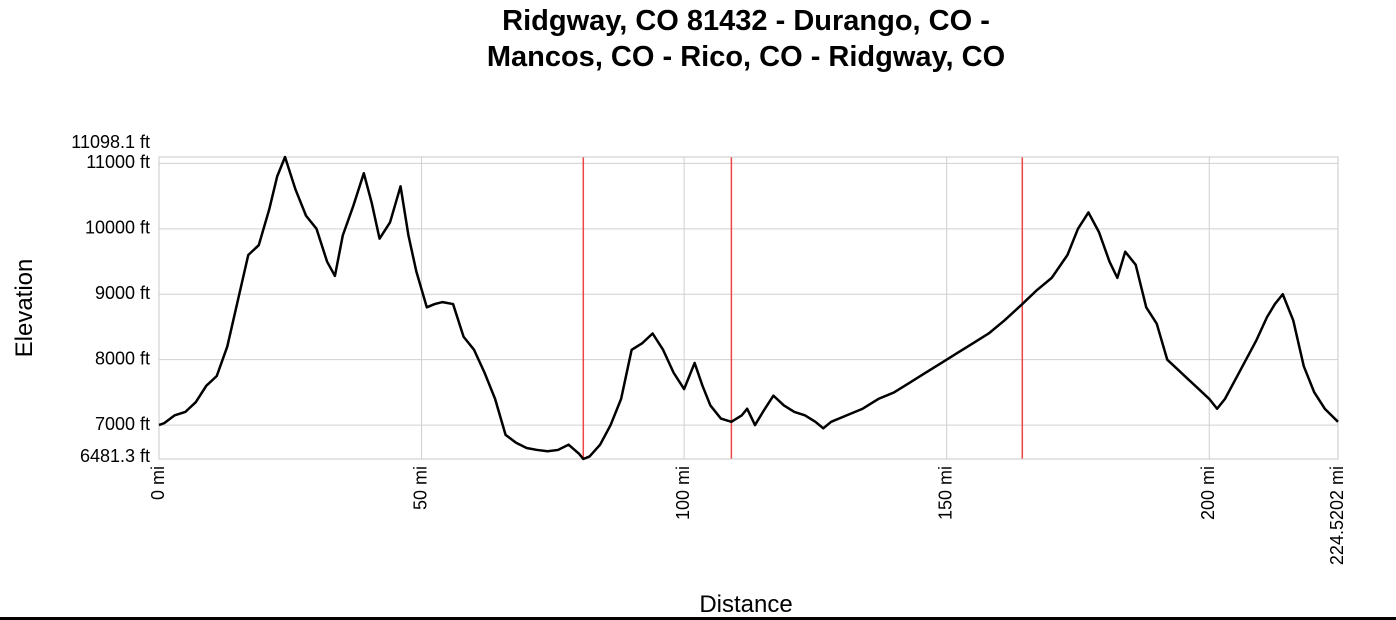 This screenshot has height=620, width=1396. I want to click on x-tick-label: 224.5202 mi, so click(1337, 515).